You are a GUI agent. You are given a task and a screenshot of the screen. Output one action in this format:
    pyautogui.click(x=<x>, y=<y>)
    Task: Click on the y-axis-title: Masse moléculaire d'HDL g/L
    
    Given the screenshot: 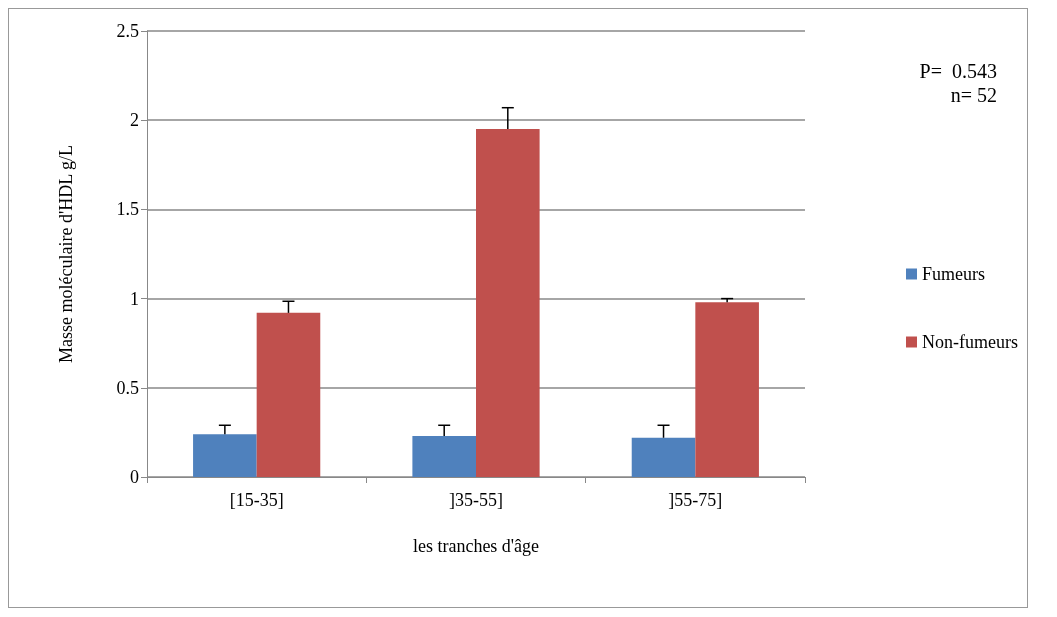 What is the action you would take?
    pyautogui.click(x=66, y=254)
    